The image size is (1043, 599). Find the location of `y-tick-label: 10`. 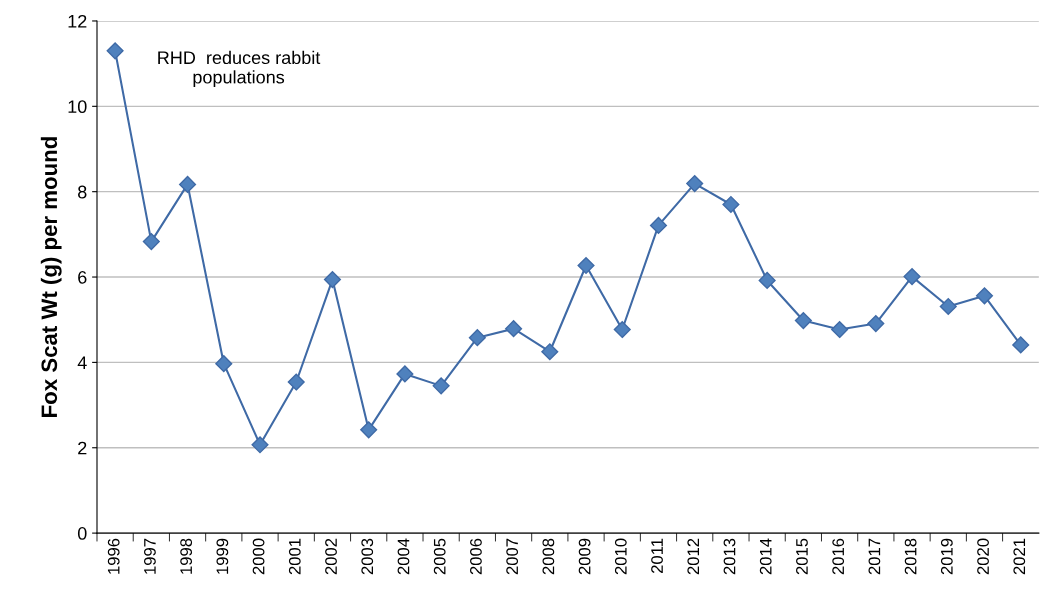

y-tick-label: 10 is located at coordinates (77, 107).